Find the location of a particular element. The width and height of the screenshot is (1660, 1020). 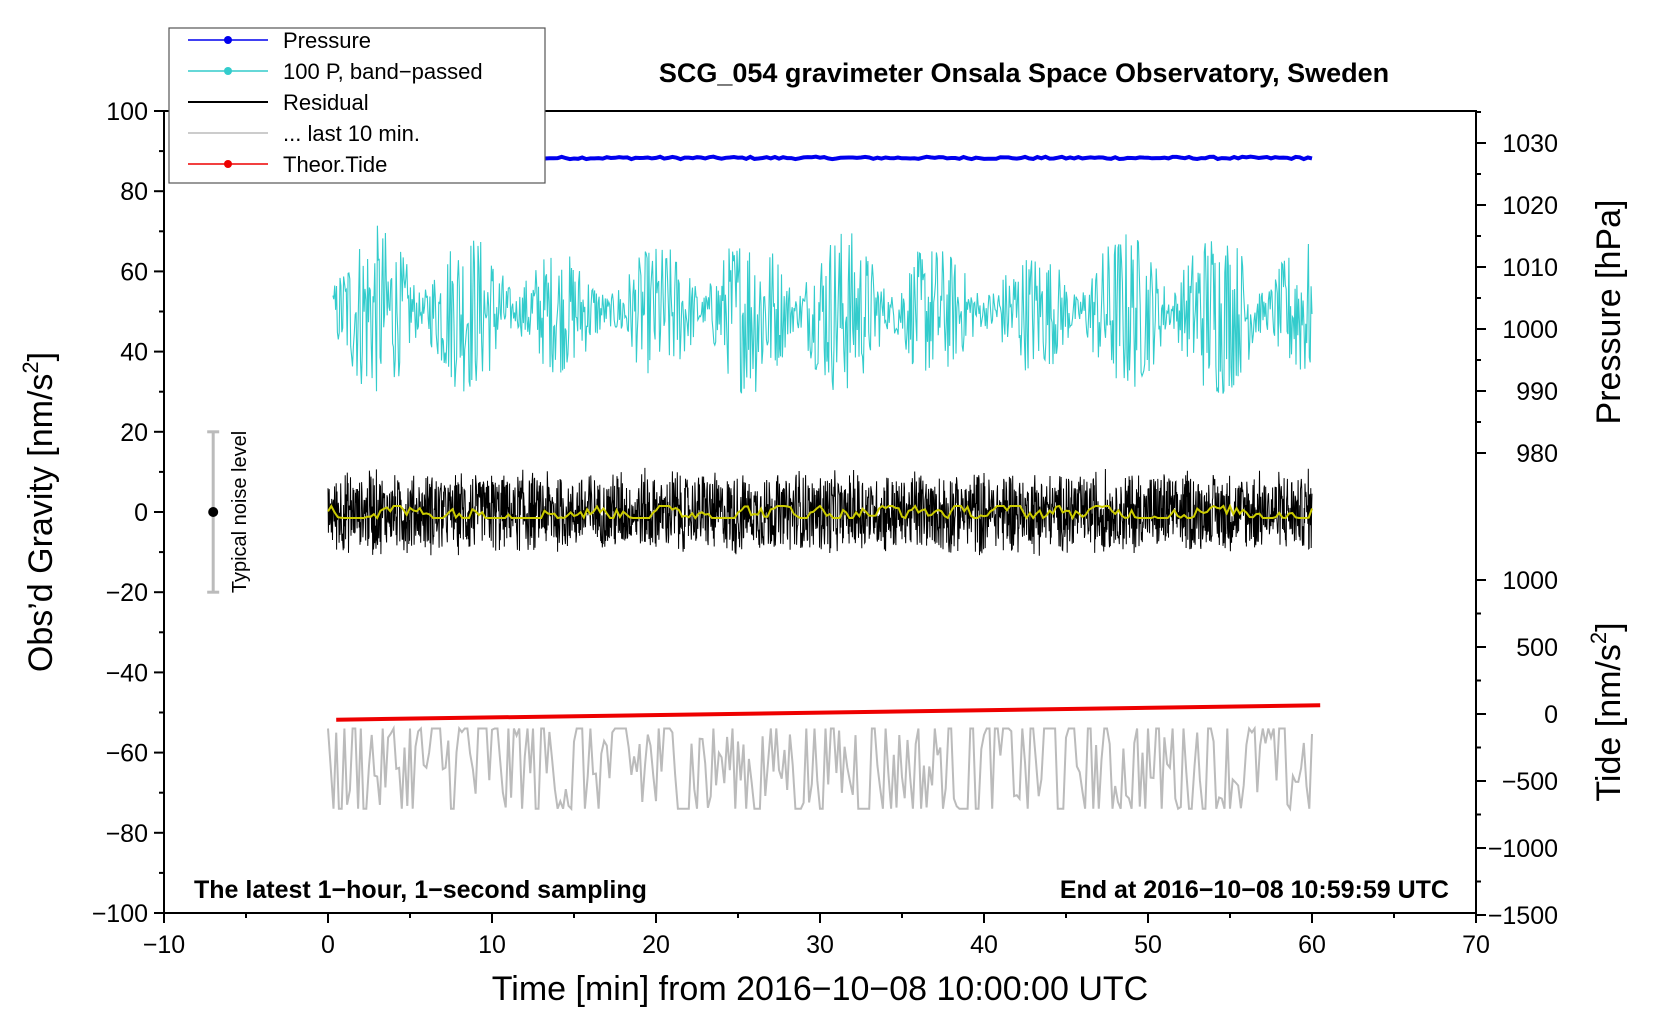

noise-level-indicator: Typical noise level is located at coordinates (229, 512).